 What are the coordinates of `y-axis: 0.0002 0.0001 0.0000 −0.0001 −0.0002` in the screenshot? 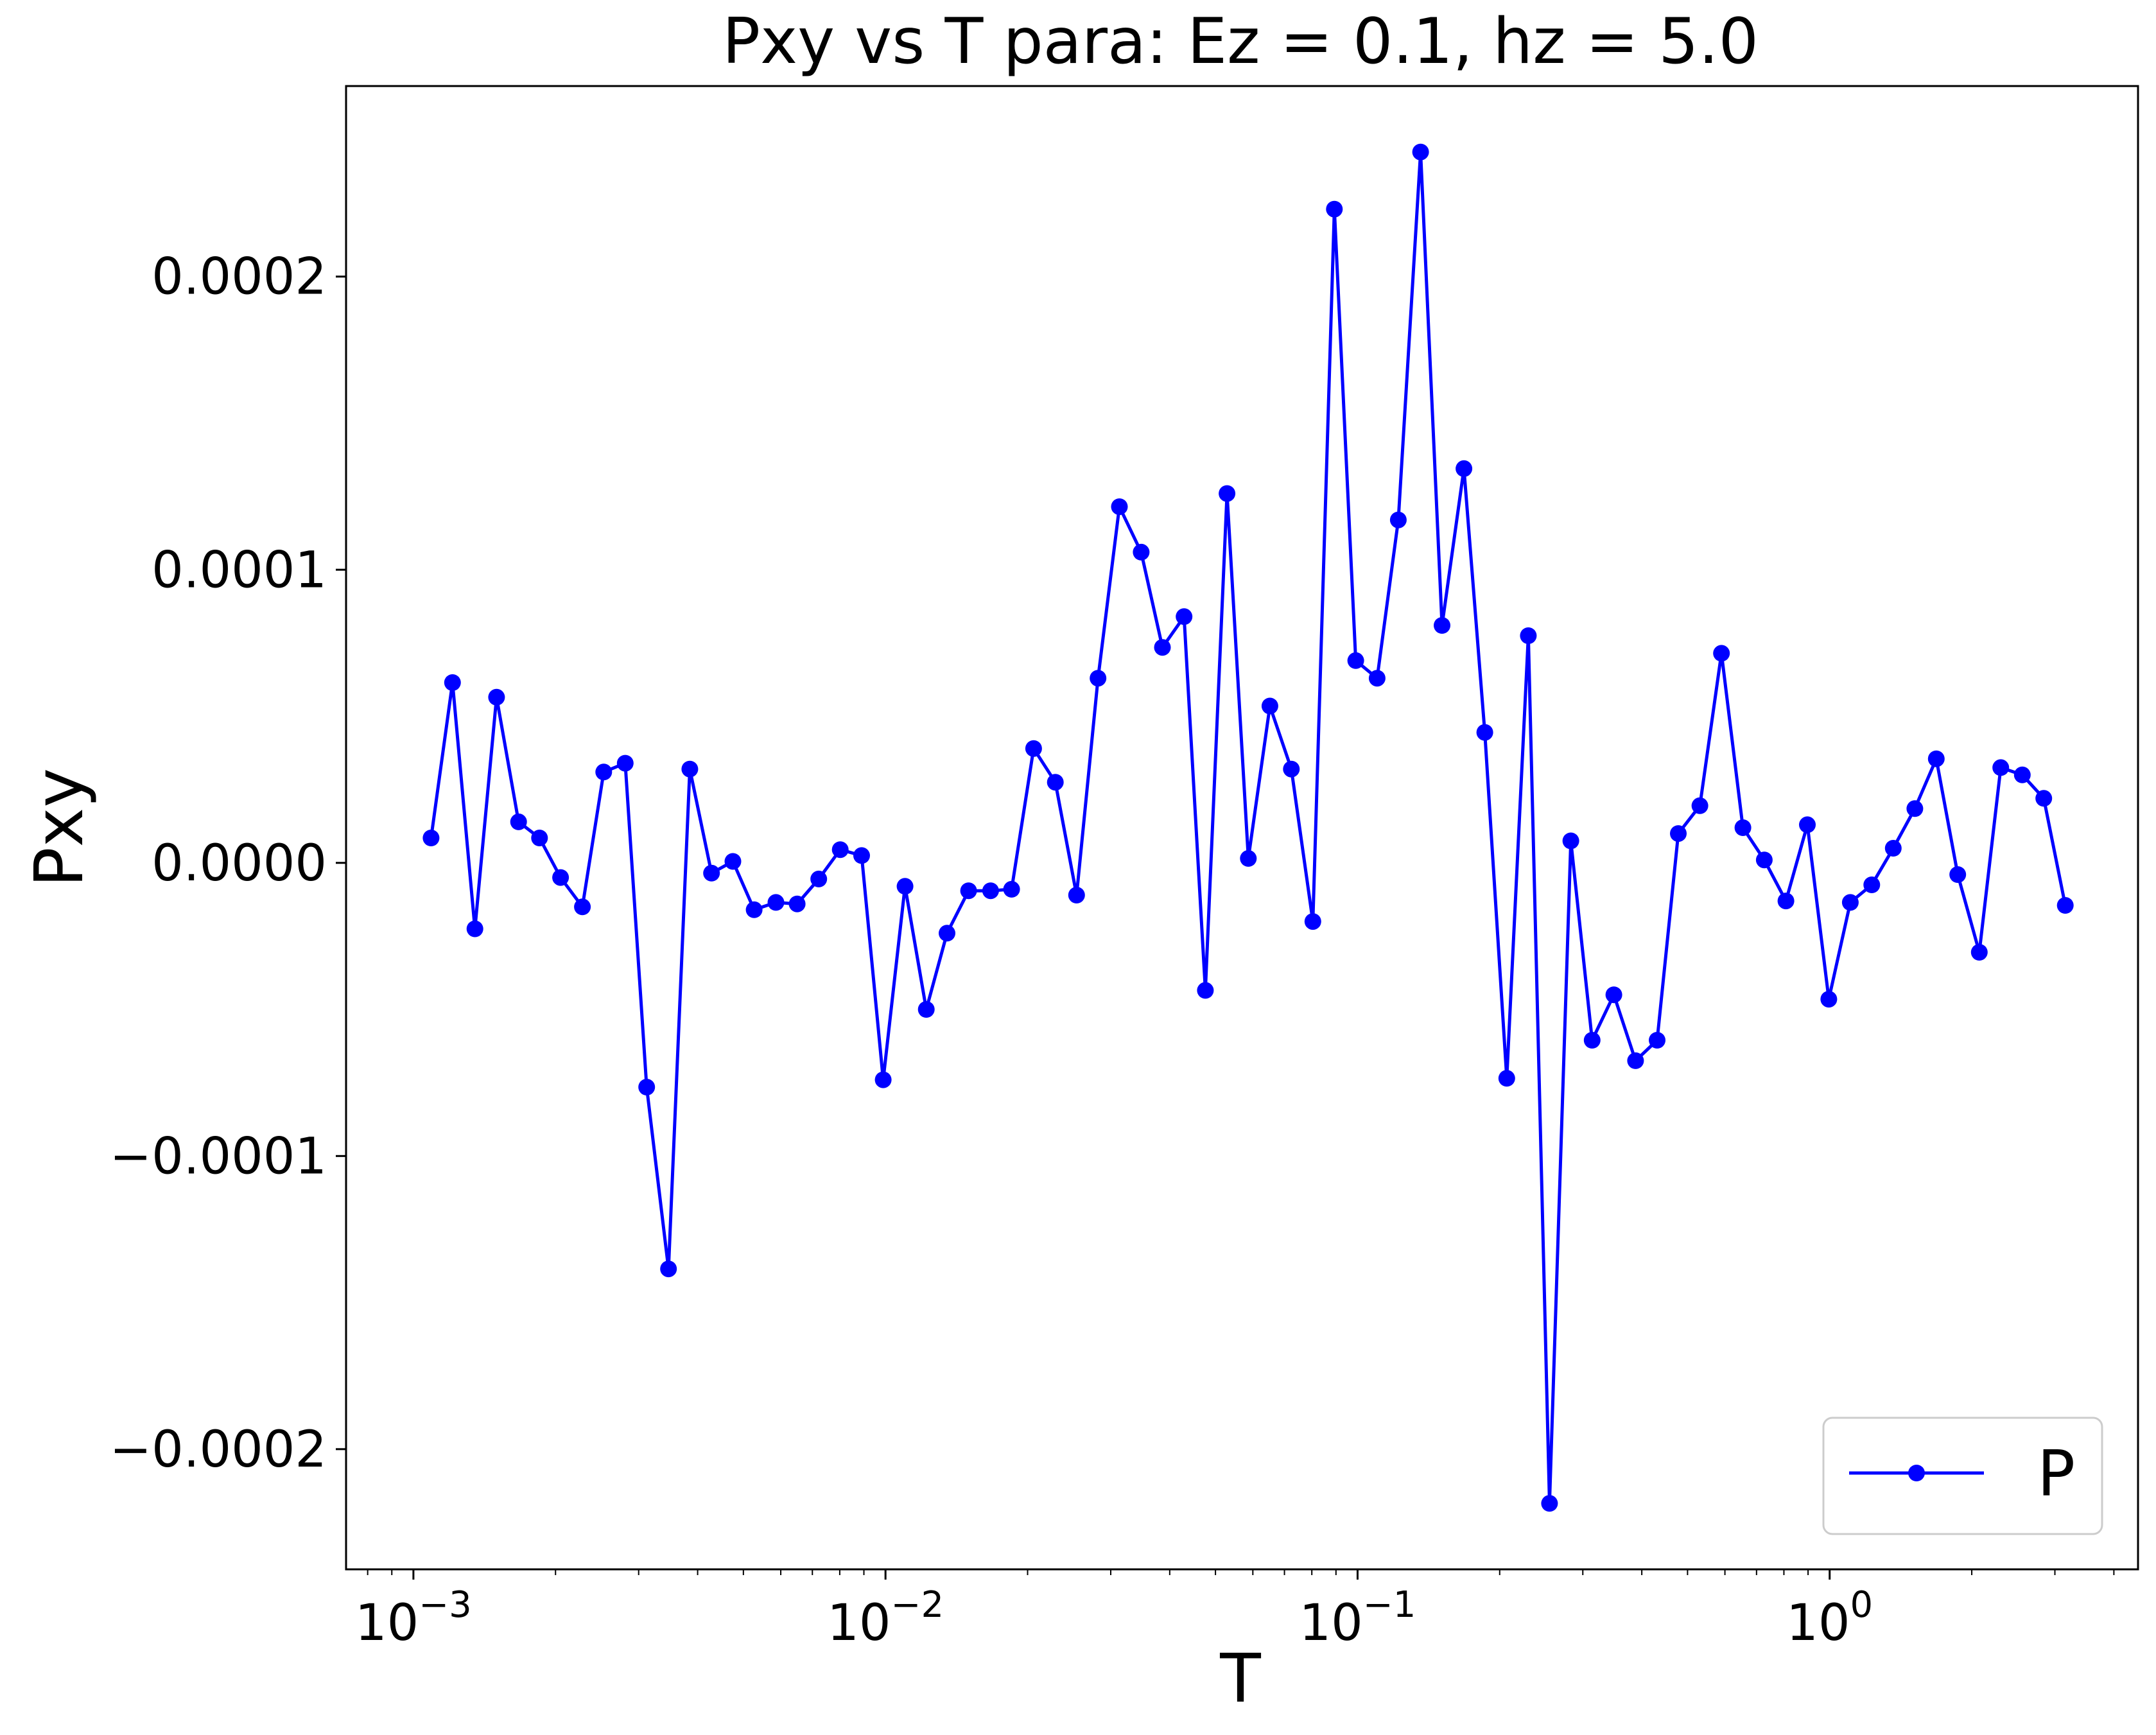 It's located at (228, 863).